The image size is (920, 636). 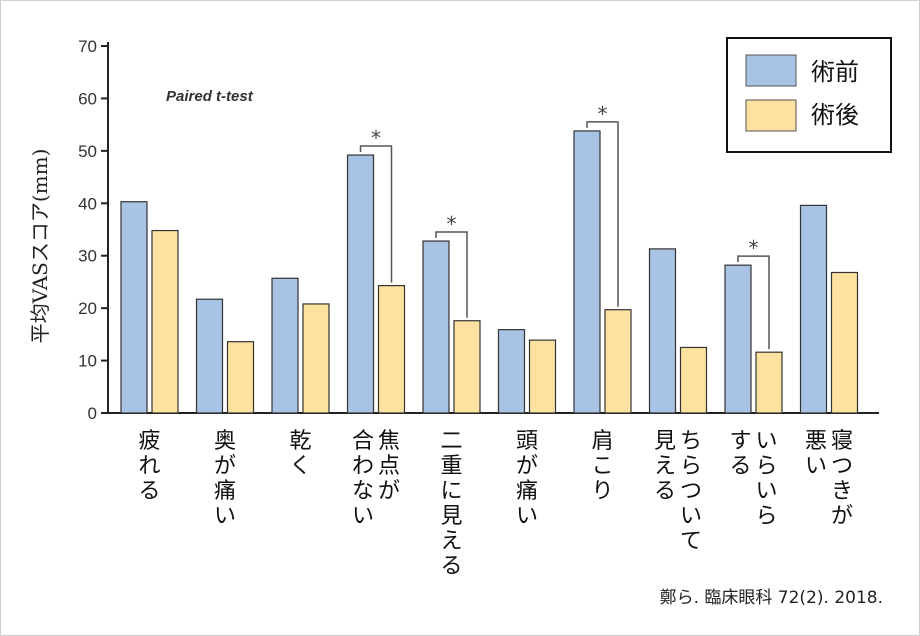 I want to click on y-tick-label: 50, so click(x=87, y=151).